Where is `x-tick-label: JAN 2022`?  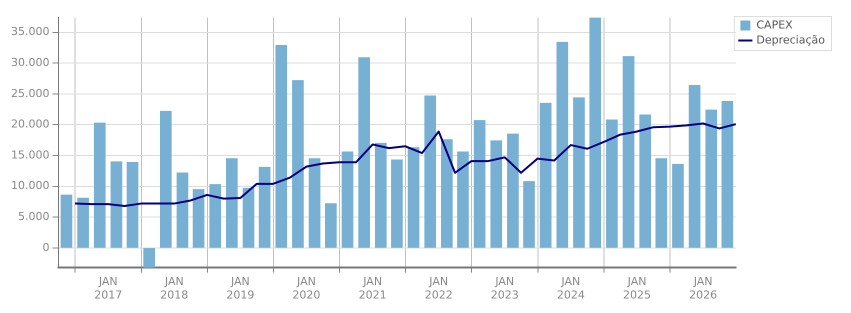
x-tick-label: JAN 2022 is located at coordinates (438, 288).